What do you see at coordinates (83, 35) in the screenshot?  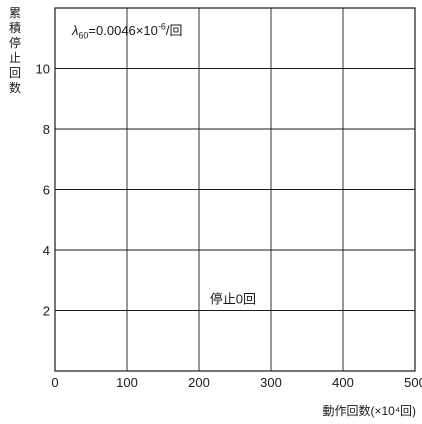 I see `formula-subscript: 60` at bounding box center [83, 35].